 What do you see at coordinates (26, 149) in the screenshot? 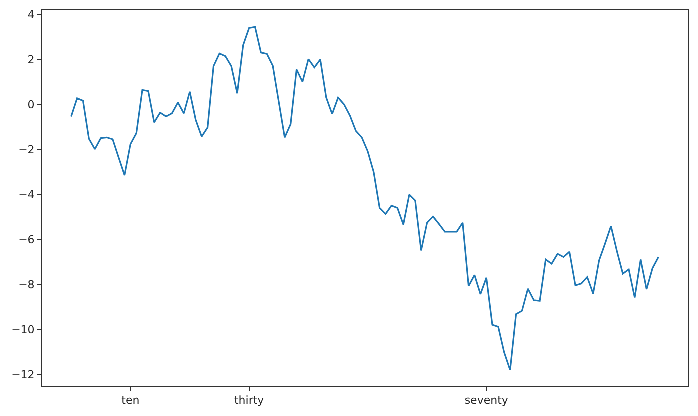
I see `y-tick-label: −2` at bounding box center [26, 149].